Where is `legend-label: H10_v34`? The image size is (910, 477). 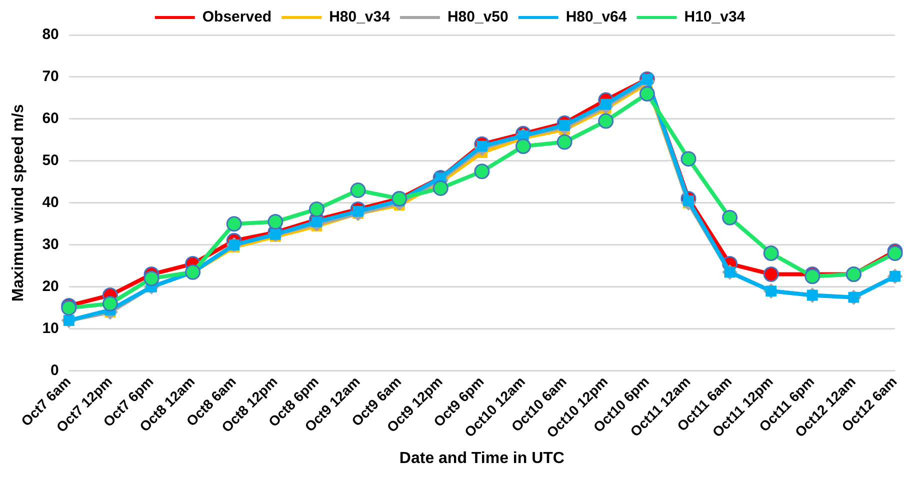 legend-label: H10_v34 is located at coordinates (715, 17).